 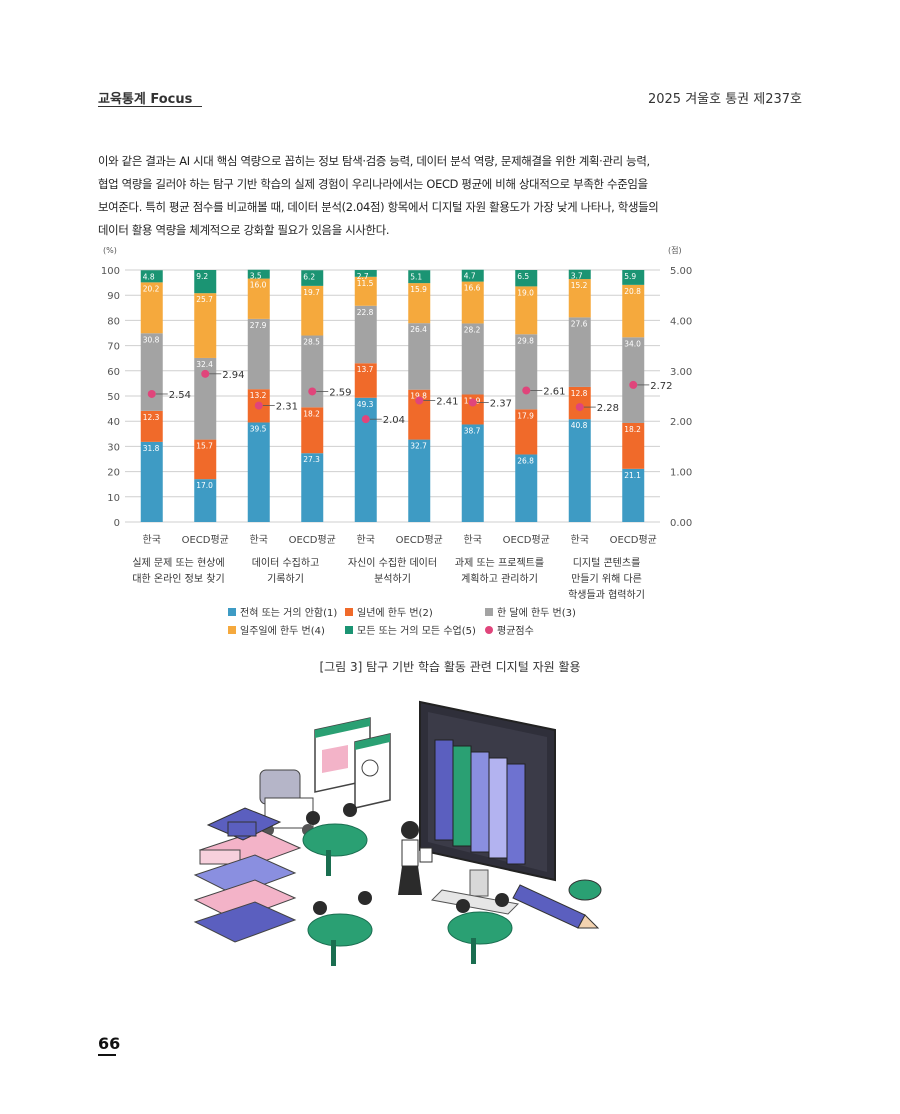 I want to click on y2-tick-label: 1.00, so click(x=681, y=473).